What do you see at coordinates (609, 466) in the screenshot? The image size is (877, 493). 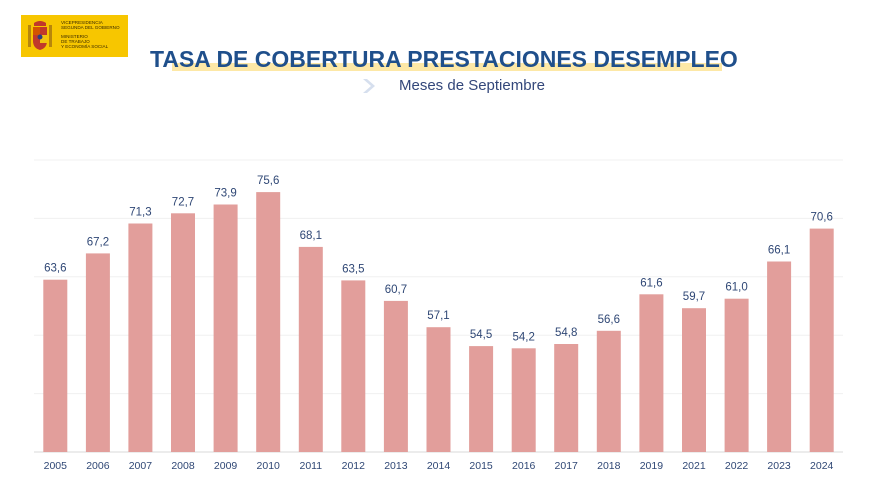 I see `x-tick-2018: 2018` at bounding box center [609, 466].